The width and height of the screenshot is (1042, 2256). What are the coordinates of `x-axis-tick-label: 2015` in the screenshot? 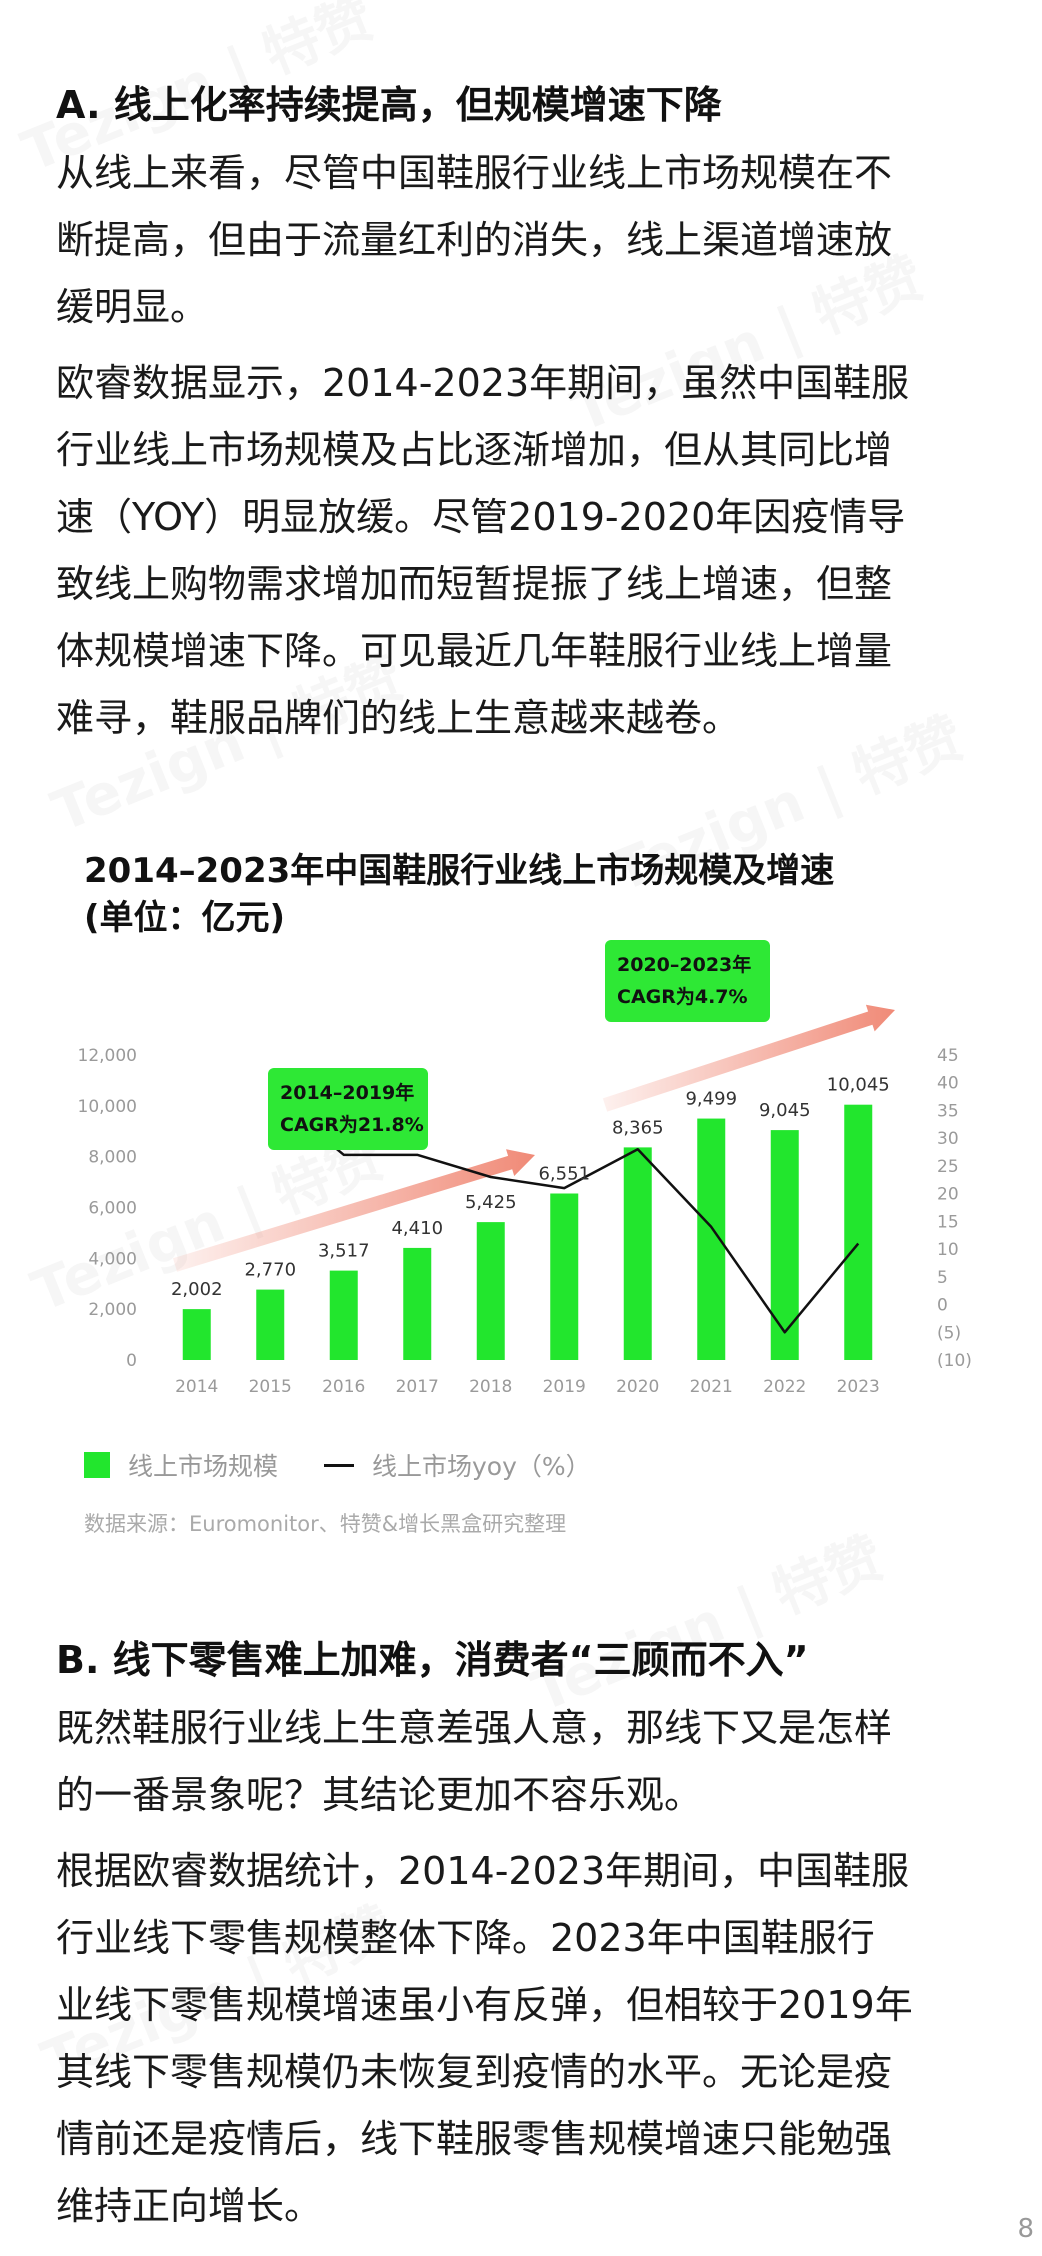 It's located at (270, 1387).